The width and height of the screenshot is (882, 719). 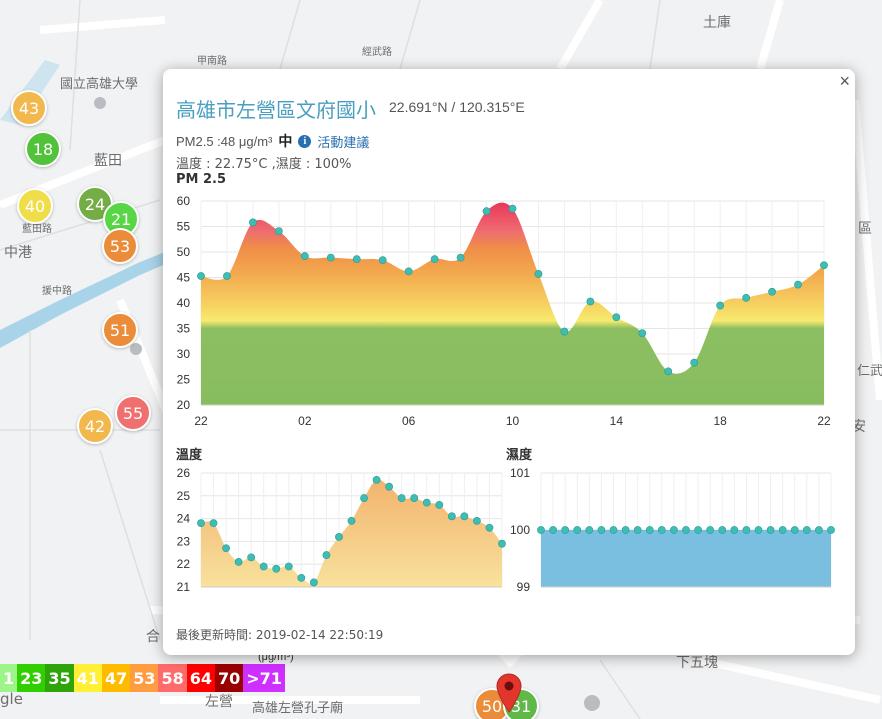 I want to click on station-marker: 40, so click(x=35, y=206).